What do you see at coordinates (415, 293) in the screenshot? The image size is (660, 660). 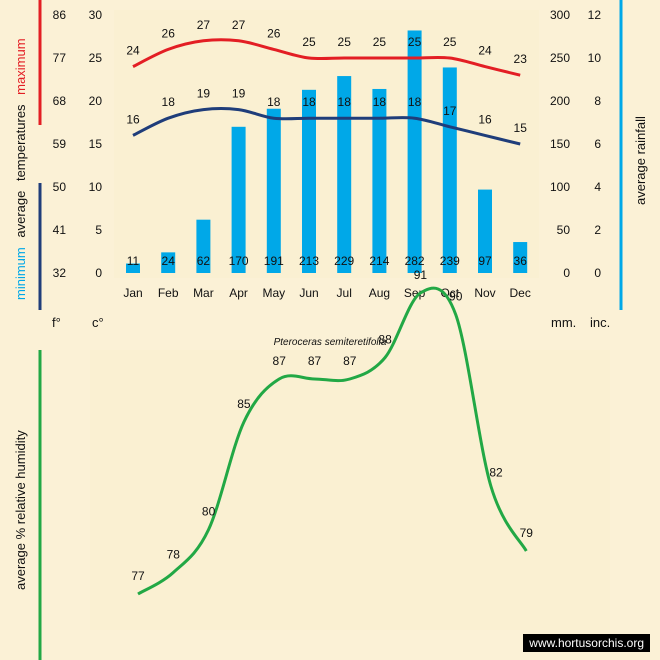 I see `month-tick: Sep` at bounding box center [415, 293].